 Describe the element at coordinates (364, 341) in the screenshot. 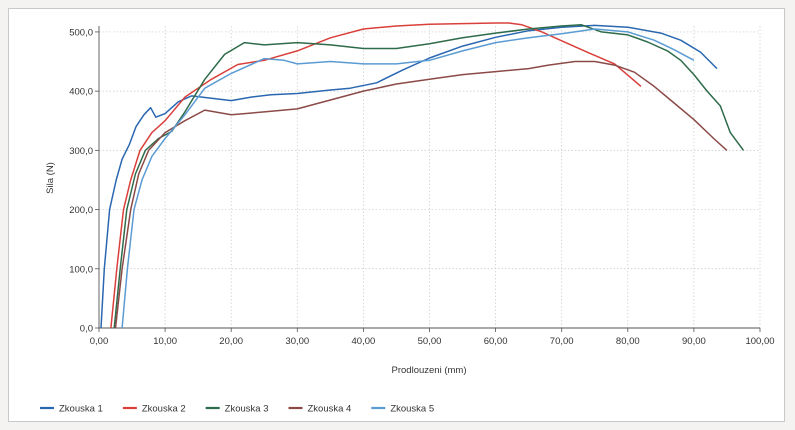

I see `x-tick-label: 40,00` at that location.